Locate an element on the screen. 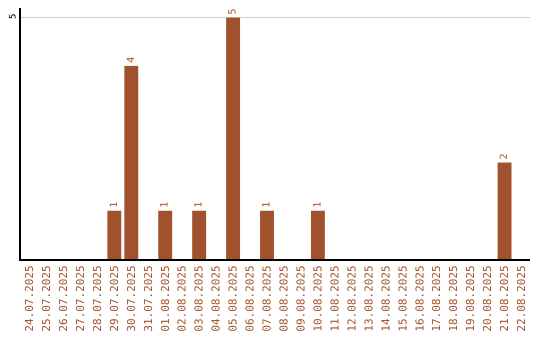 This screenshot has height=340, width=540. data-label: 4 is located at coordinates (131, 59).